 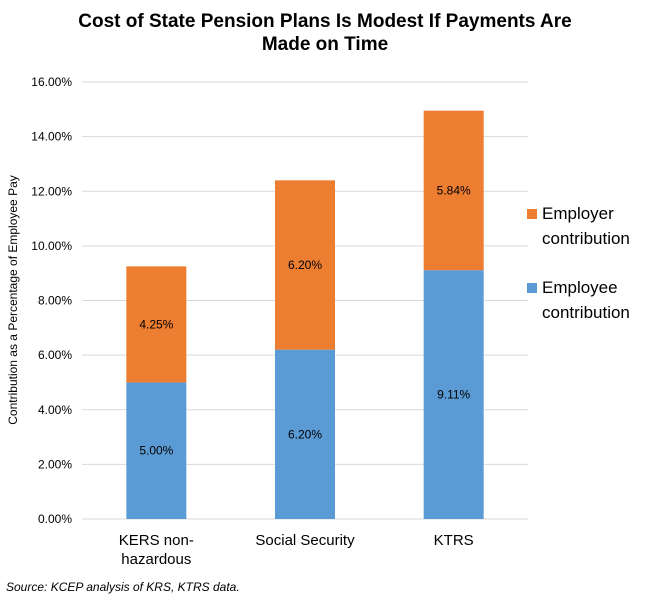 I want to click on x-tick-label-line: hazardous, so click(x=156, y=559).